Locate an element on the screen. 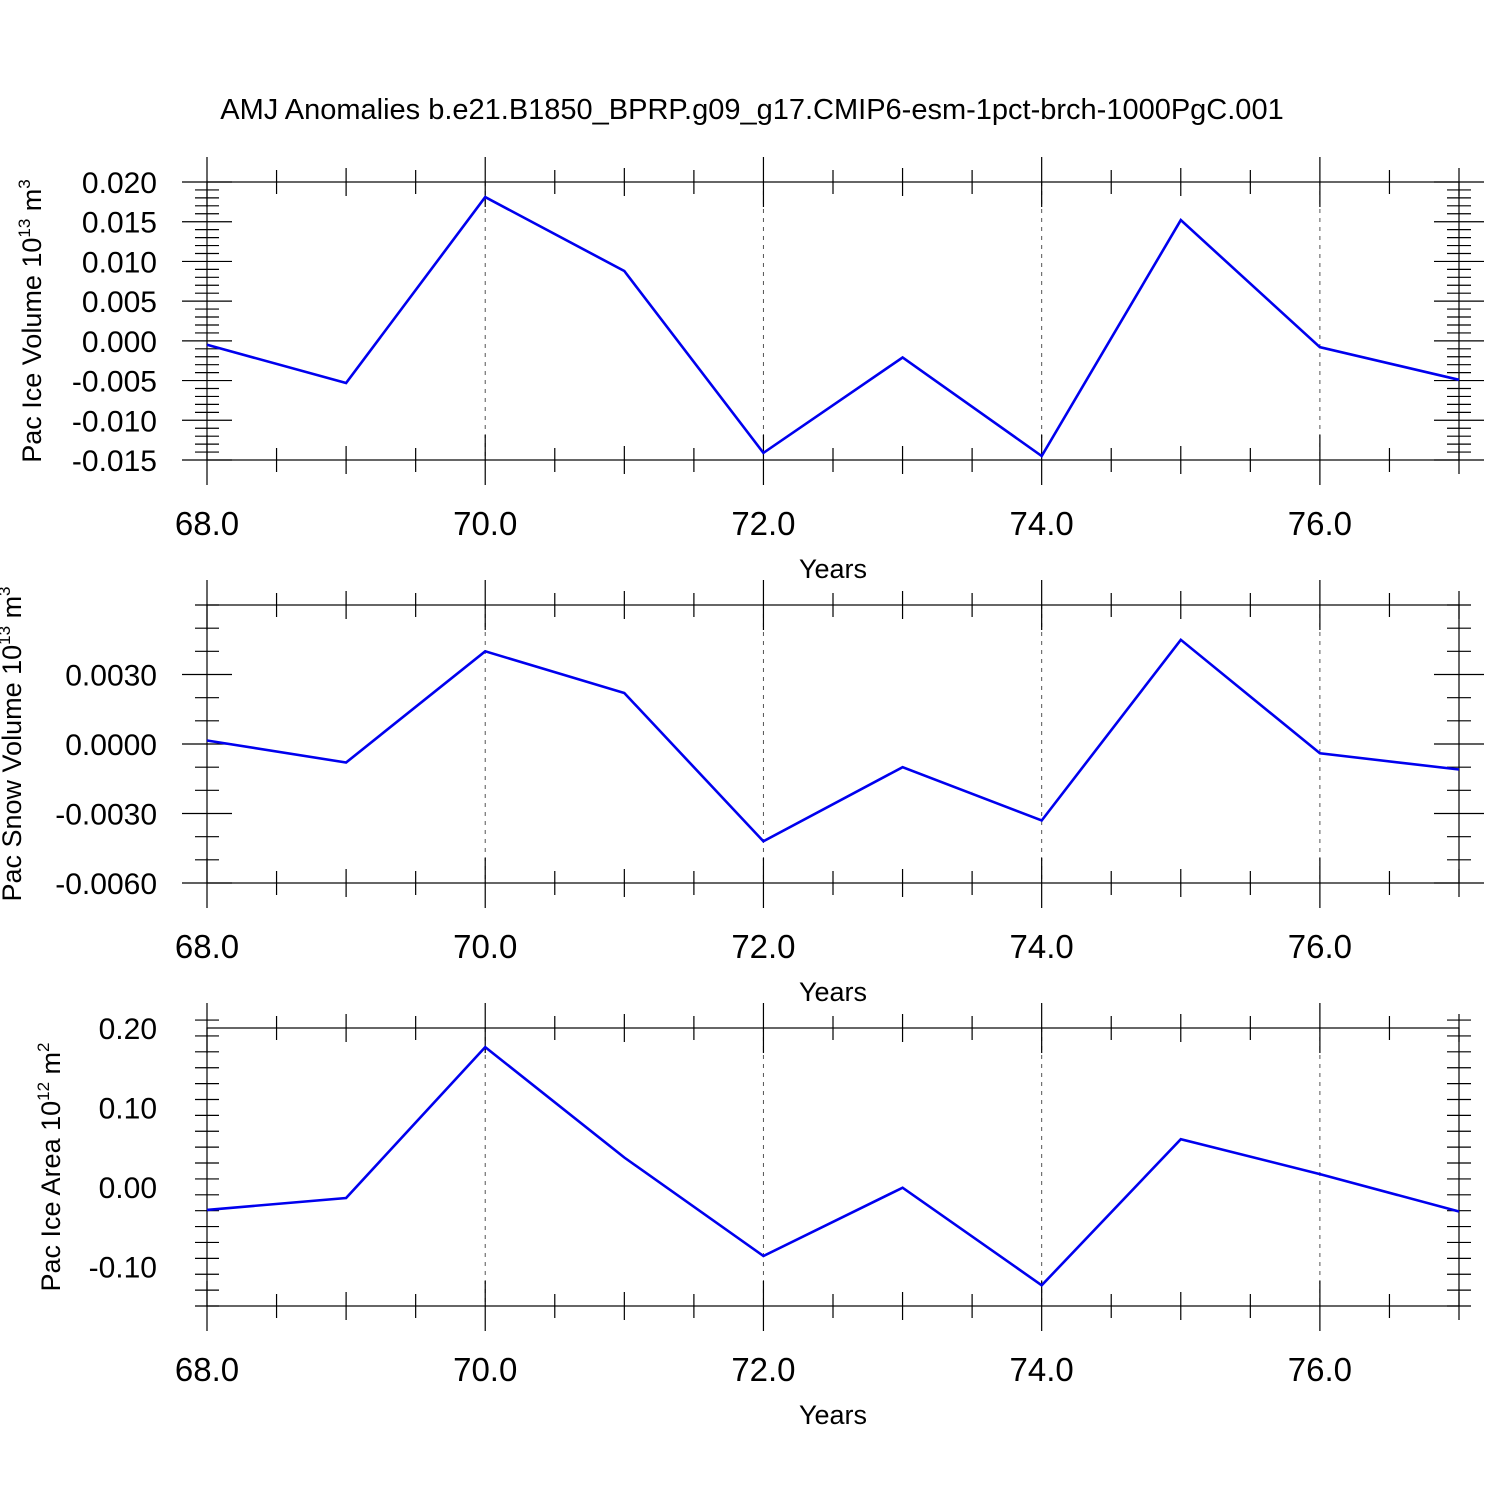 This screenshot has width=1500, height=1500. y-axis-label: Pac Snow Volume 1013 m3 is located at coordinates (13, 743).